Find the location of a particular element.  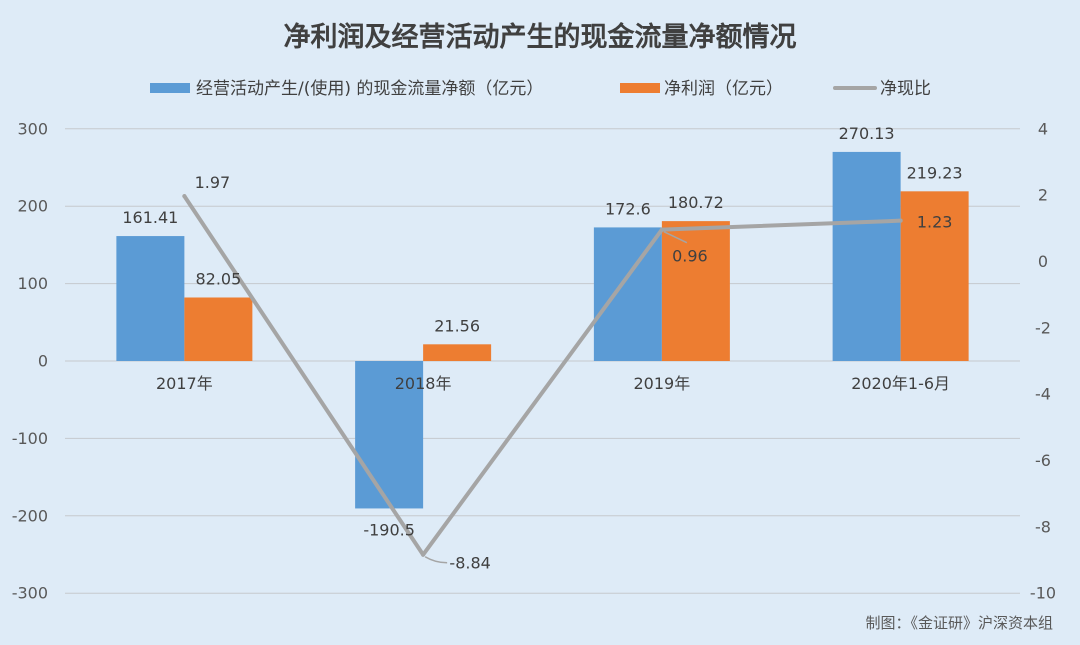

y-right-tick-label: -4 is located at coordinates (1043, 394).